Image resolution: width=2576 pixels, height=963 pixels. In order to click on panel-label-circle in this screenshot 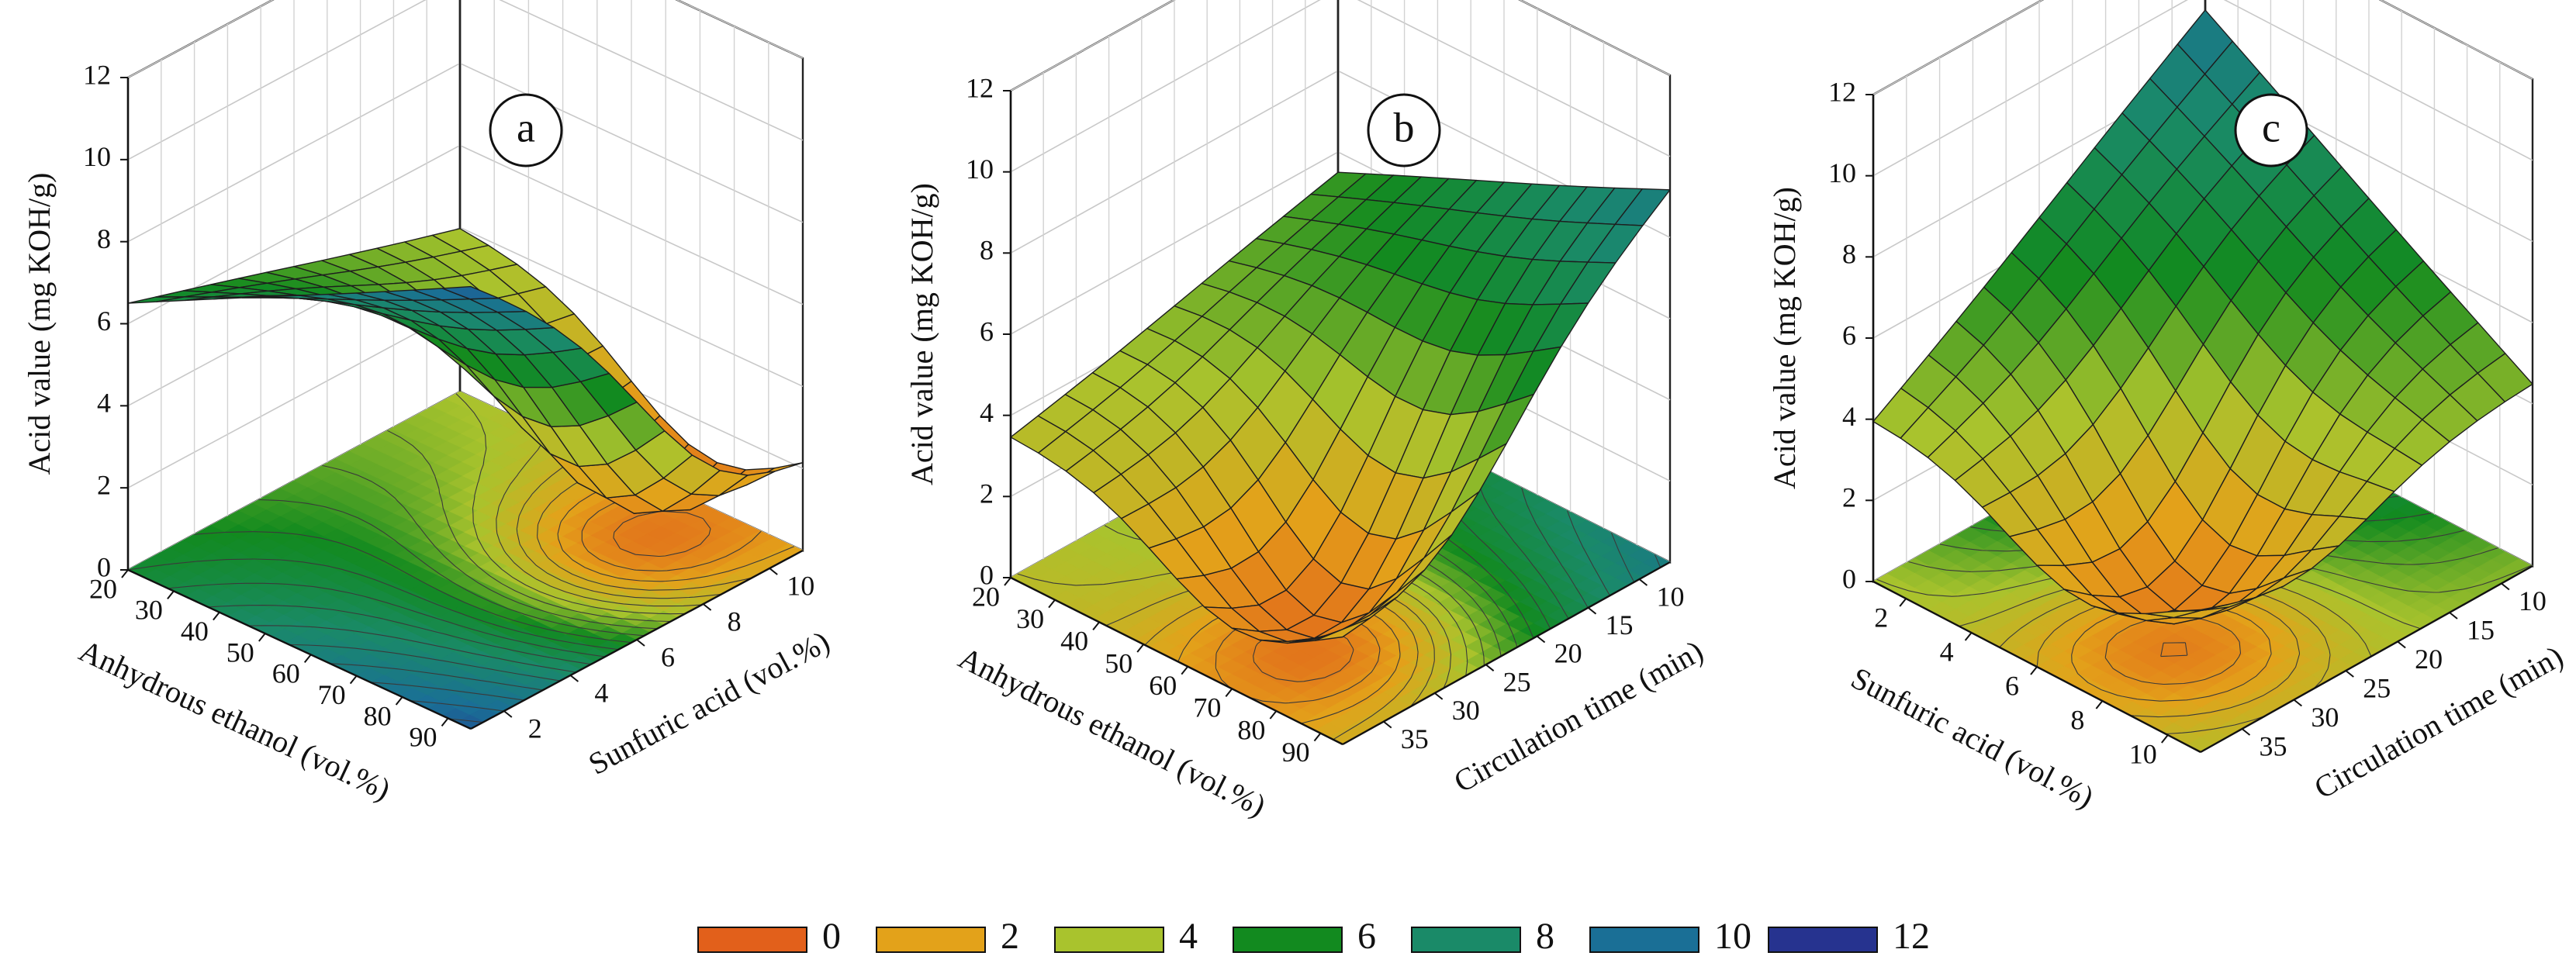, I will do `click(526, 130)`.